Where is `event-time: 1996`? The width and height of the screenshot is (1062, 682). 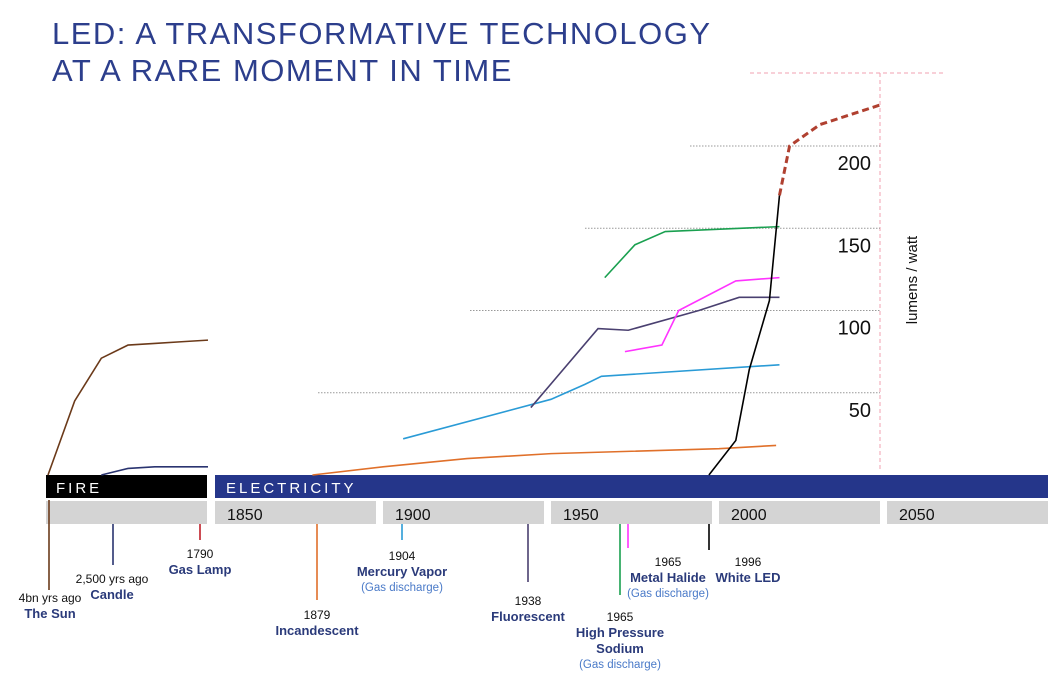 event-time: 1996 is located at coordinates (748, 562).